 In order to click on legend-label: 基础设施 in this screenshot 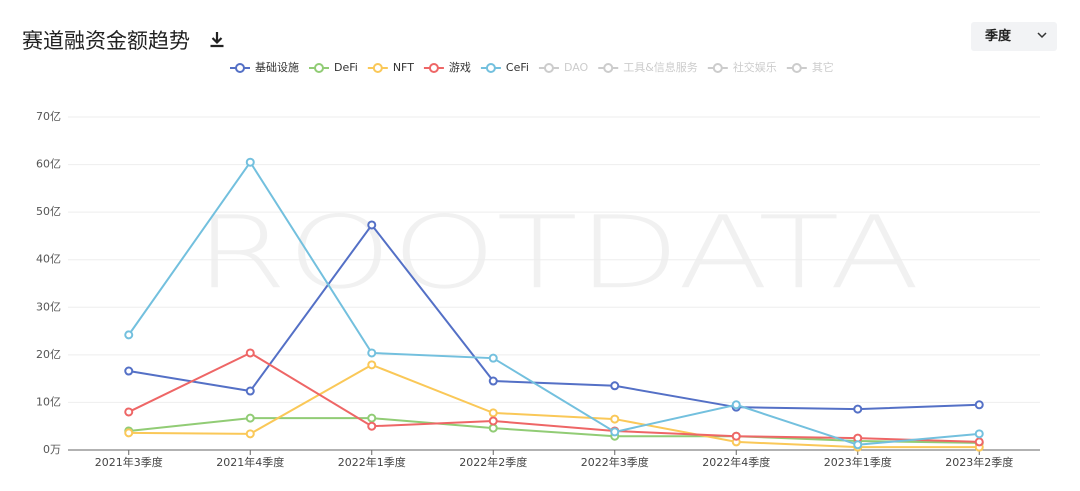, I will do `click(277, 67)`.